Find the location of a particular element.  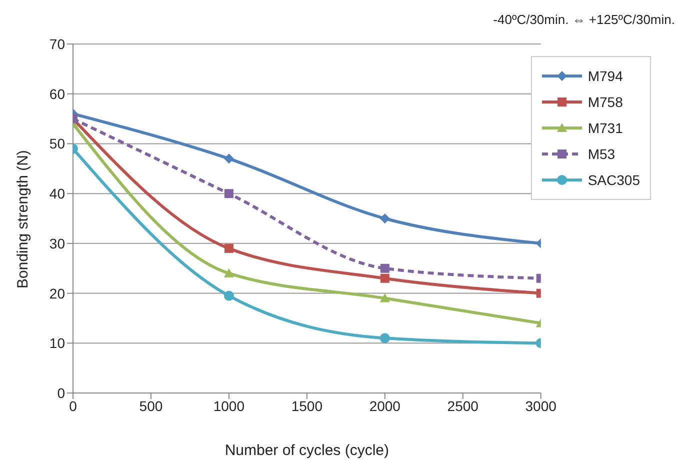

x-tick-label: 2500 is located at coordinates (463, 406).